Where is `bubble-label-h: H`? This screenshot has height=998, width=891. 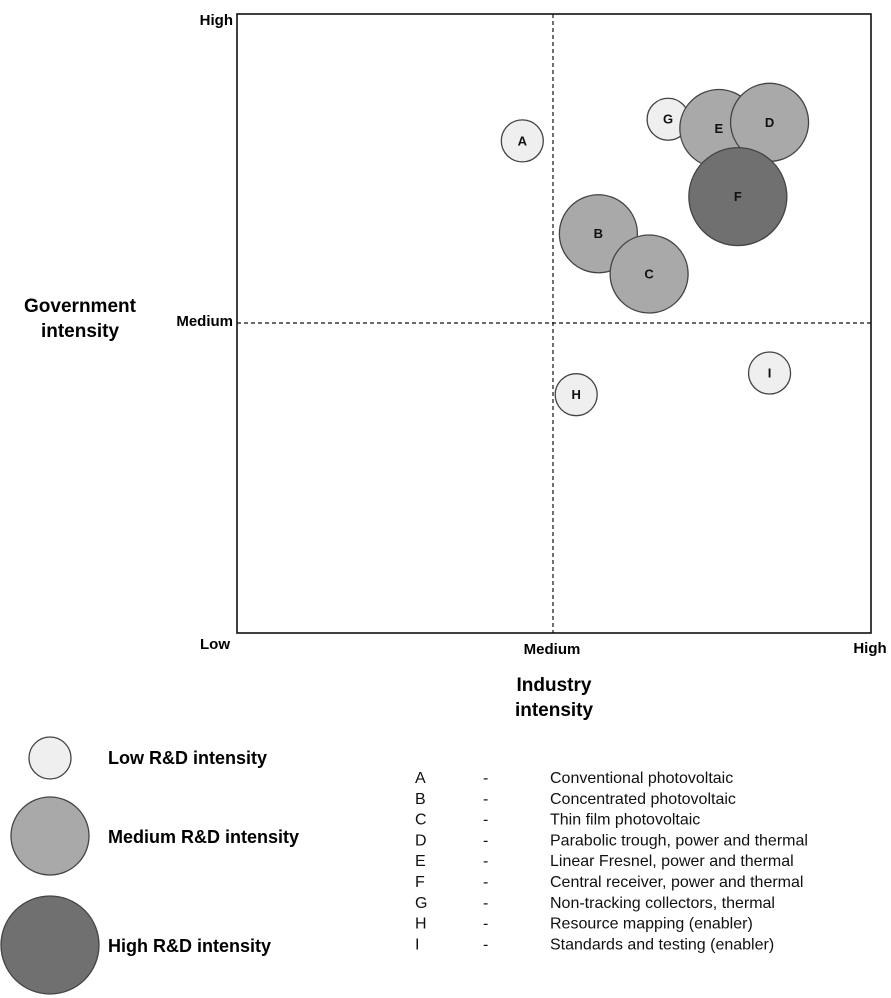
bubble-label-h: H is located at coordinates (575, 394).